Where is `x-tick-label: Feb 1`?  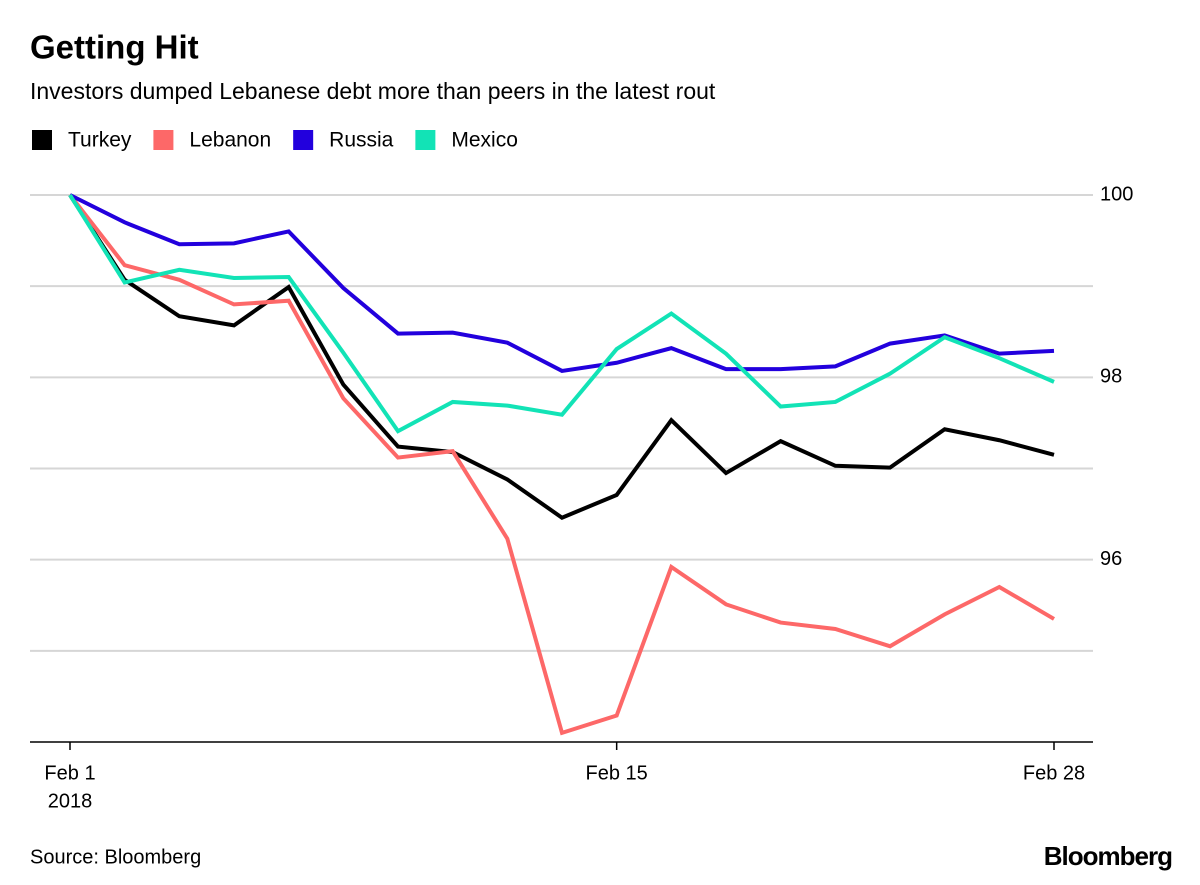 x-tick-label: Feb 1 is located at coordinates (69, 773).